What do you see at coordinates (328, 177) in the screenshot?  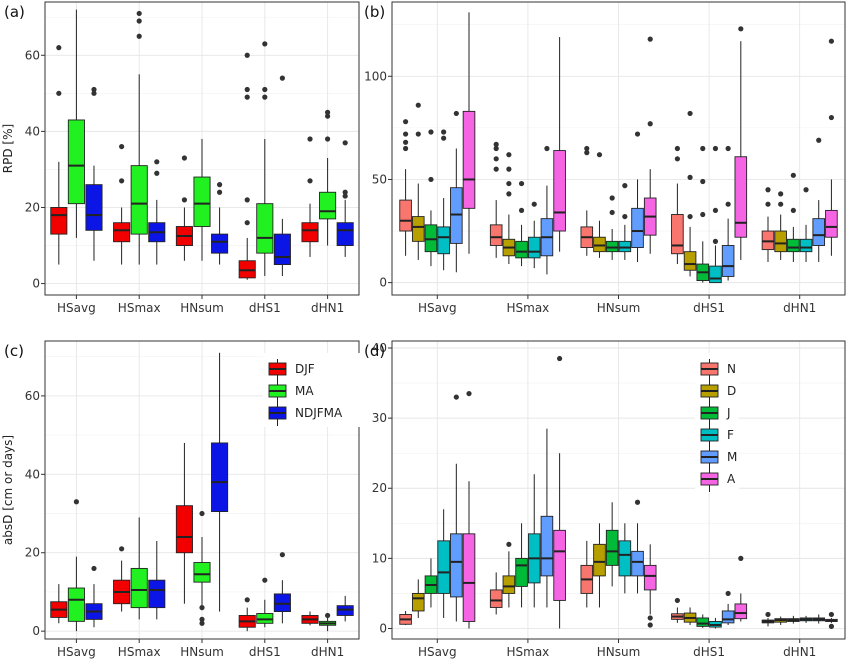 I see `box-MA-dHN1` at bounding box center [328, 177].